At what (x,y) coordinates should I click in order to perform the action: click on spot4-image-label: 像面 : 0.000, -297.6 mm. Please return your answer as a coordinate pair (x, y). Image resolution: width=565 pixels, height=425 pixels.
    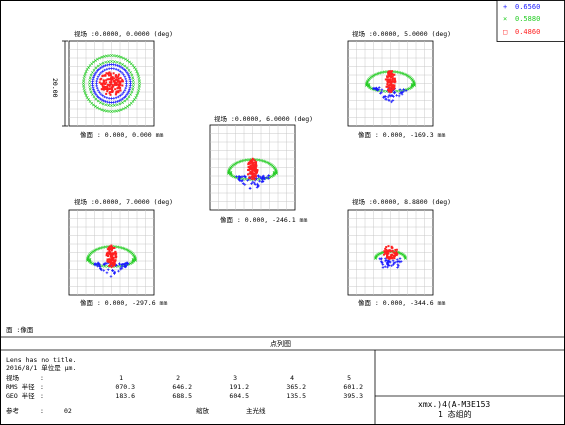
    Looking at the image, I should click on (124, 303).